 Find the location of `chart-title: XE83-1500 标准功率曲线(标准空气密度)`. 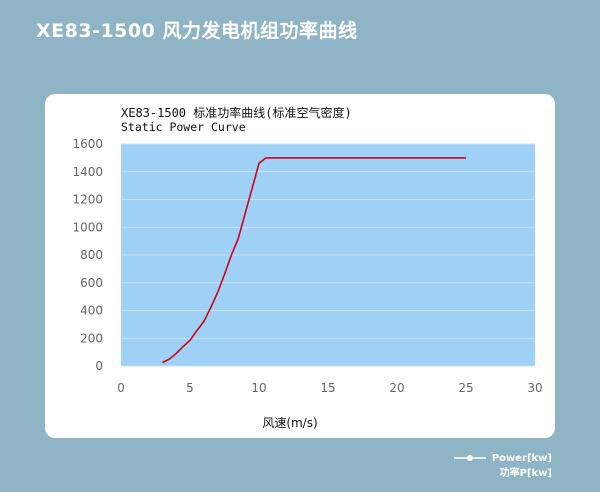

chart-title: XE83-1500 标准功率曲线(标准空气密度) is located at coordinates (236, 112).